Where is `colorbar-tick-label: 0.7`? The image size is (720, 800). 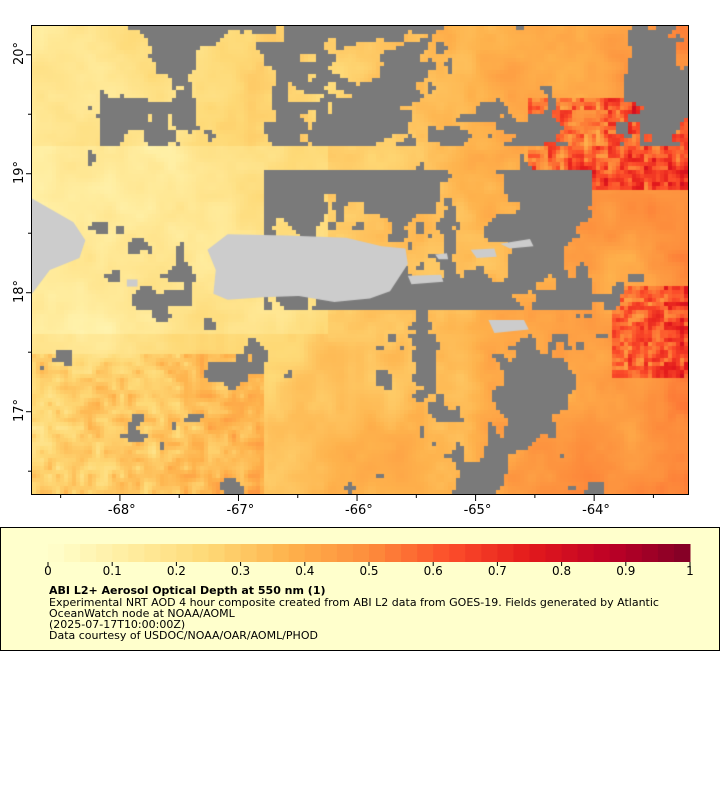 colorbar-tick-label: 0.7 is located at coordinates (497, 571).